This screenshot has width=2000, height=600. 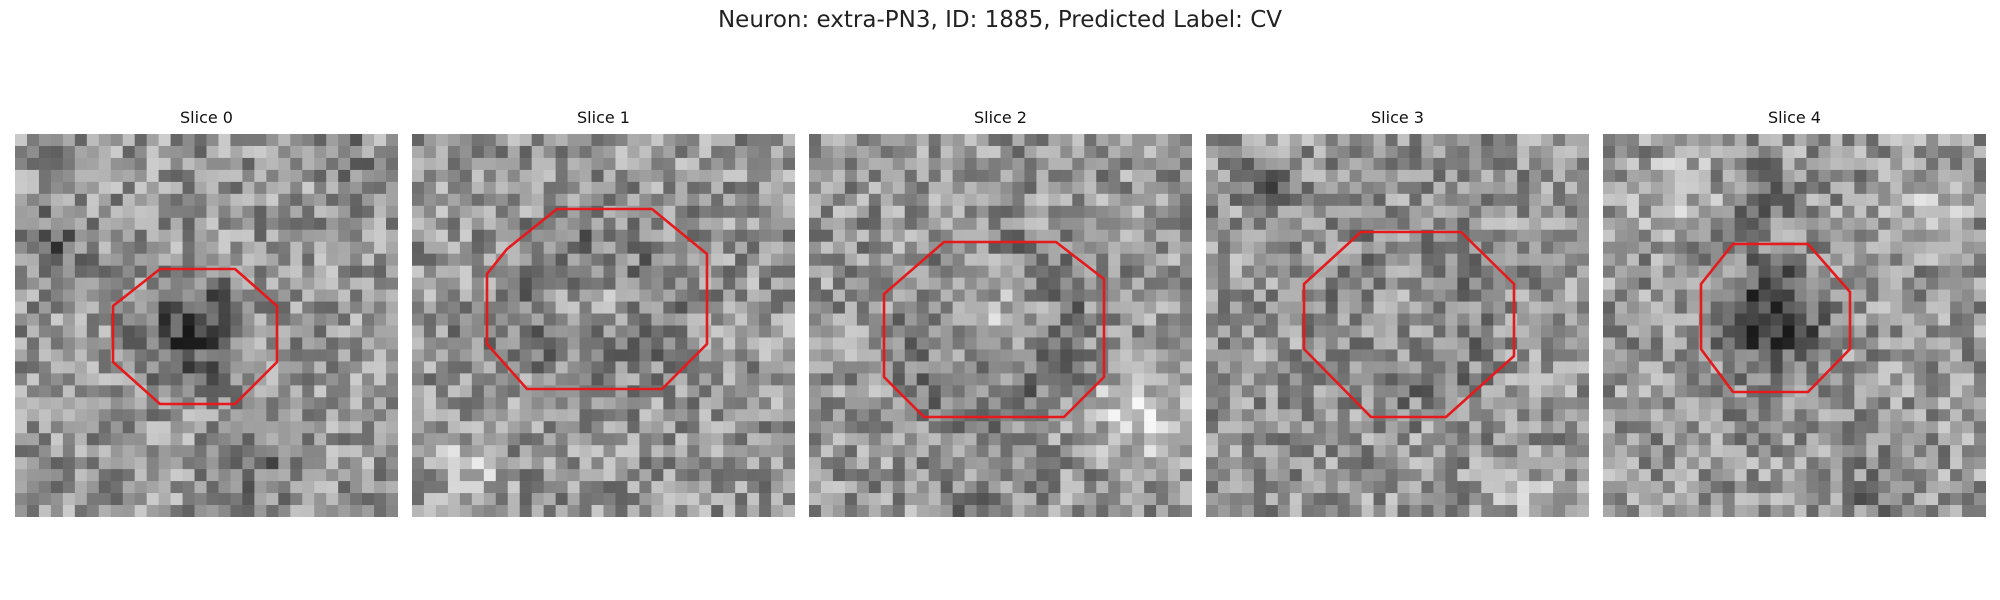 What do you see at coordinates (1794, 117) in the screenshot?
I see `slice-title-4: Slice 4` at bounding box center [1794, 117].